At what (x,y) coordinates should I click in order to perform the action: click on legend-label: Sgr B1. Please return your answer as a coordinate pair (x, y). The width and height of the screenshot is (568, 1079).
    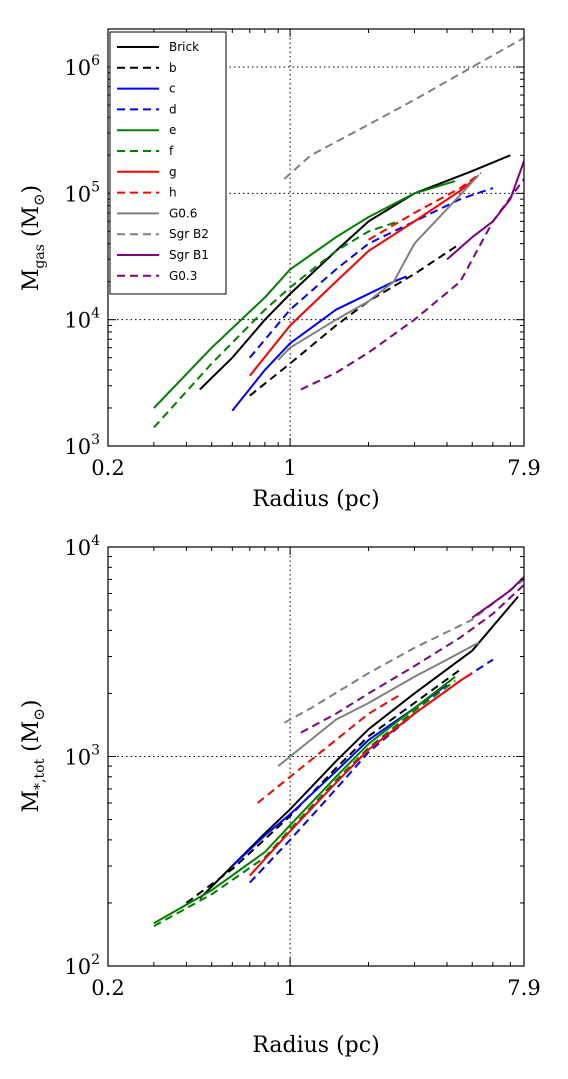
    Looking at the image, I should click on (189, 255).